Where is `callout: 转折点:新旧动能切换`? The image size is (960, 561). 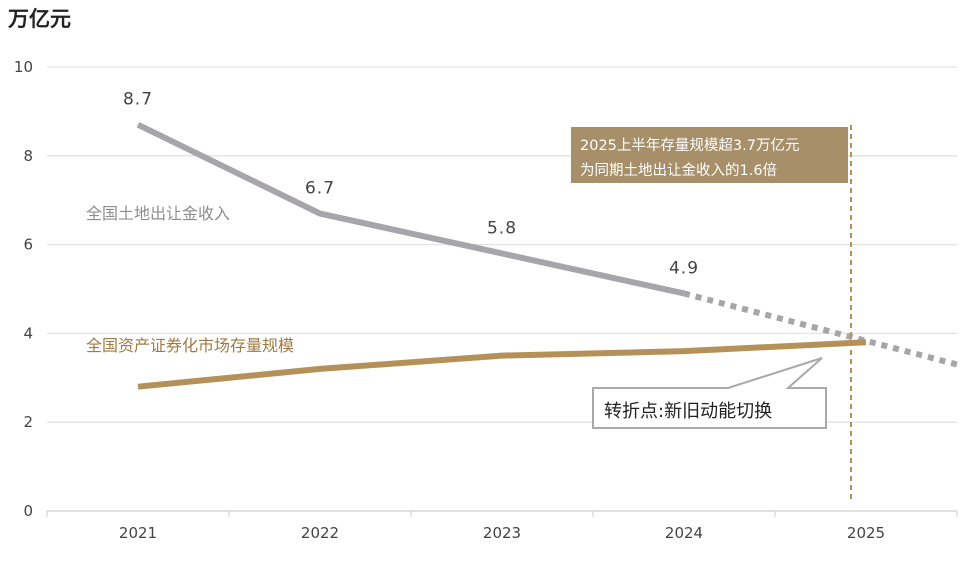
callout: 转折点:新旧动能切换 is located at coordinates (709, 393).